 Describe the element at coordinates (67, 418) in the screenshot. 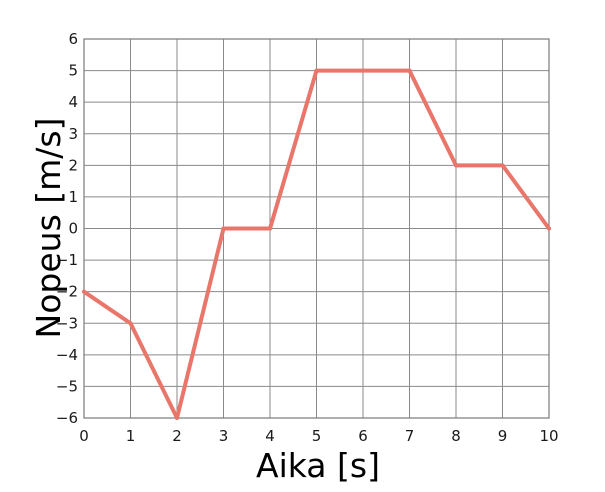

I see `y-tick-label: −6` at that location.